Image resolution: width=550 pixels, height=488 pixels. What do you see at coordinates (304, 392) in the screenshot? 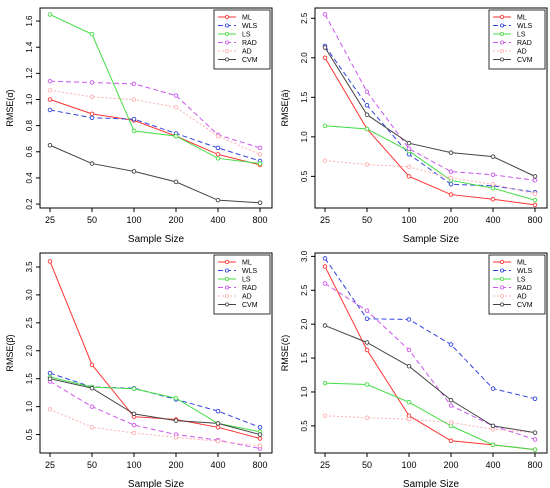
I see `y-tick-label: 1.0` at bounding box center [304, 392].